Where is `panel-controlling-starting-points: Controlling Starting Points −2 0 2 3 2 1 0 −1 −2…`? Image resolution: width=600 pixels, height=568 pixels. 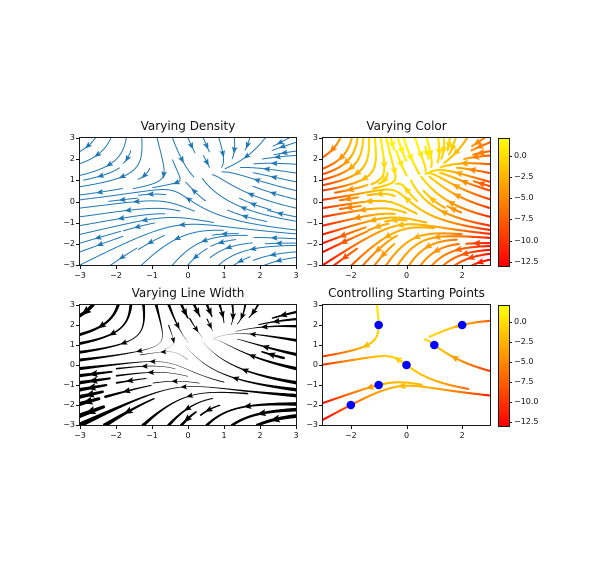
panel-controlling-starting-points: Controlling Starting Points −2 0 2 3 2 1 0 −1 −2… is located at coordinates (422, 364).